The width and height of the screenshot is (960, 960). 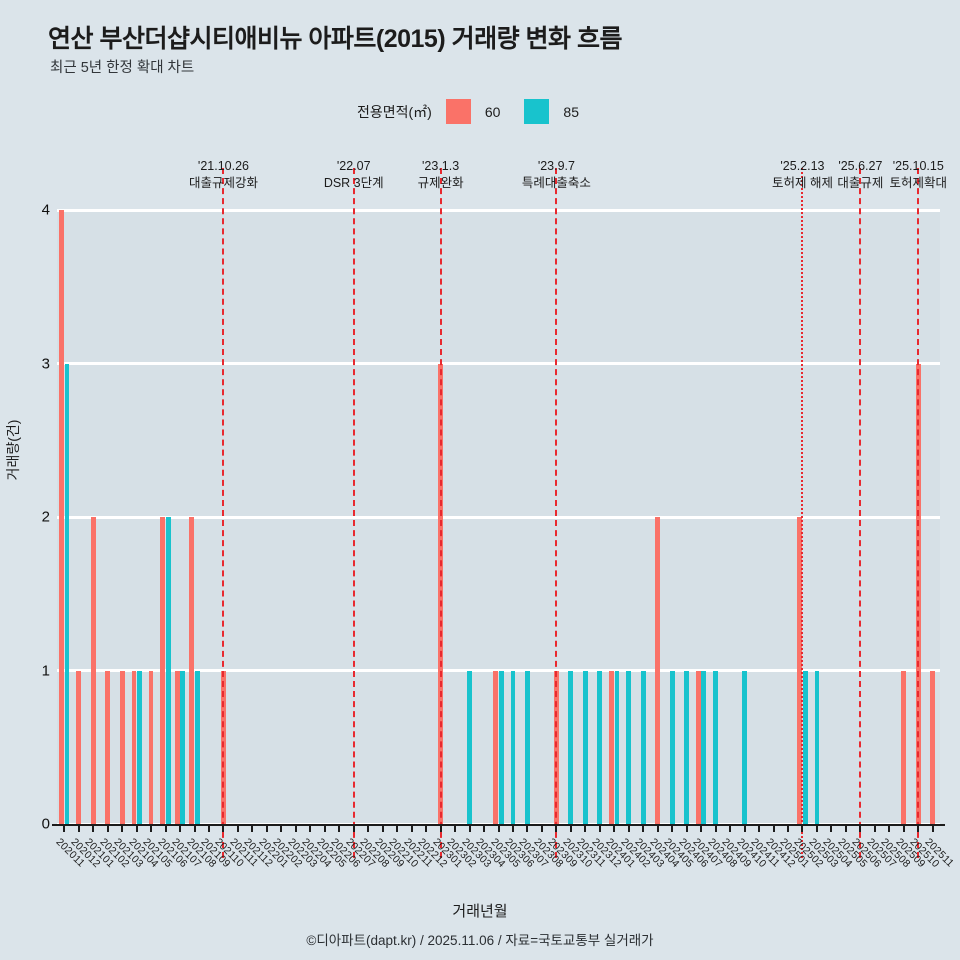 What do you see at coordinates (551, 111) in the screenshot?
I see `legend-item-85: 85` at bounding box center [551, 111].